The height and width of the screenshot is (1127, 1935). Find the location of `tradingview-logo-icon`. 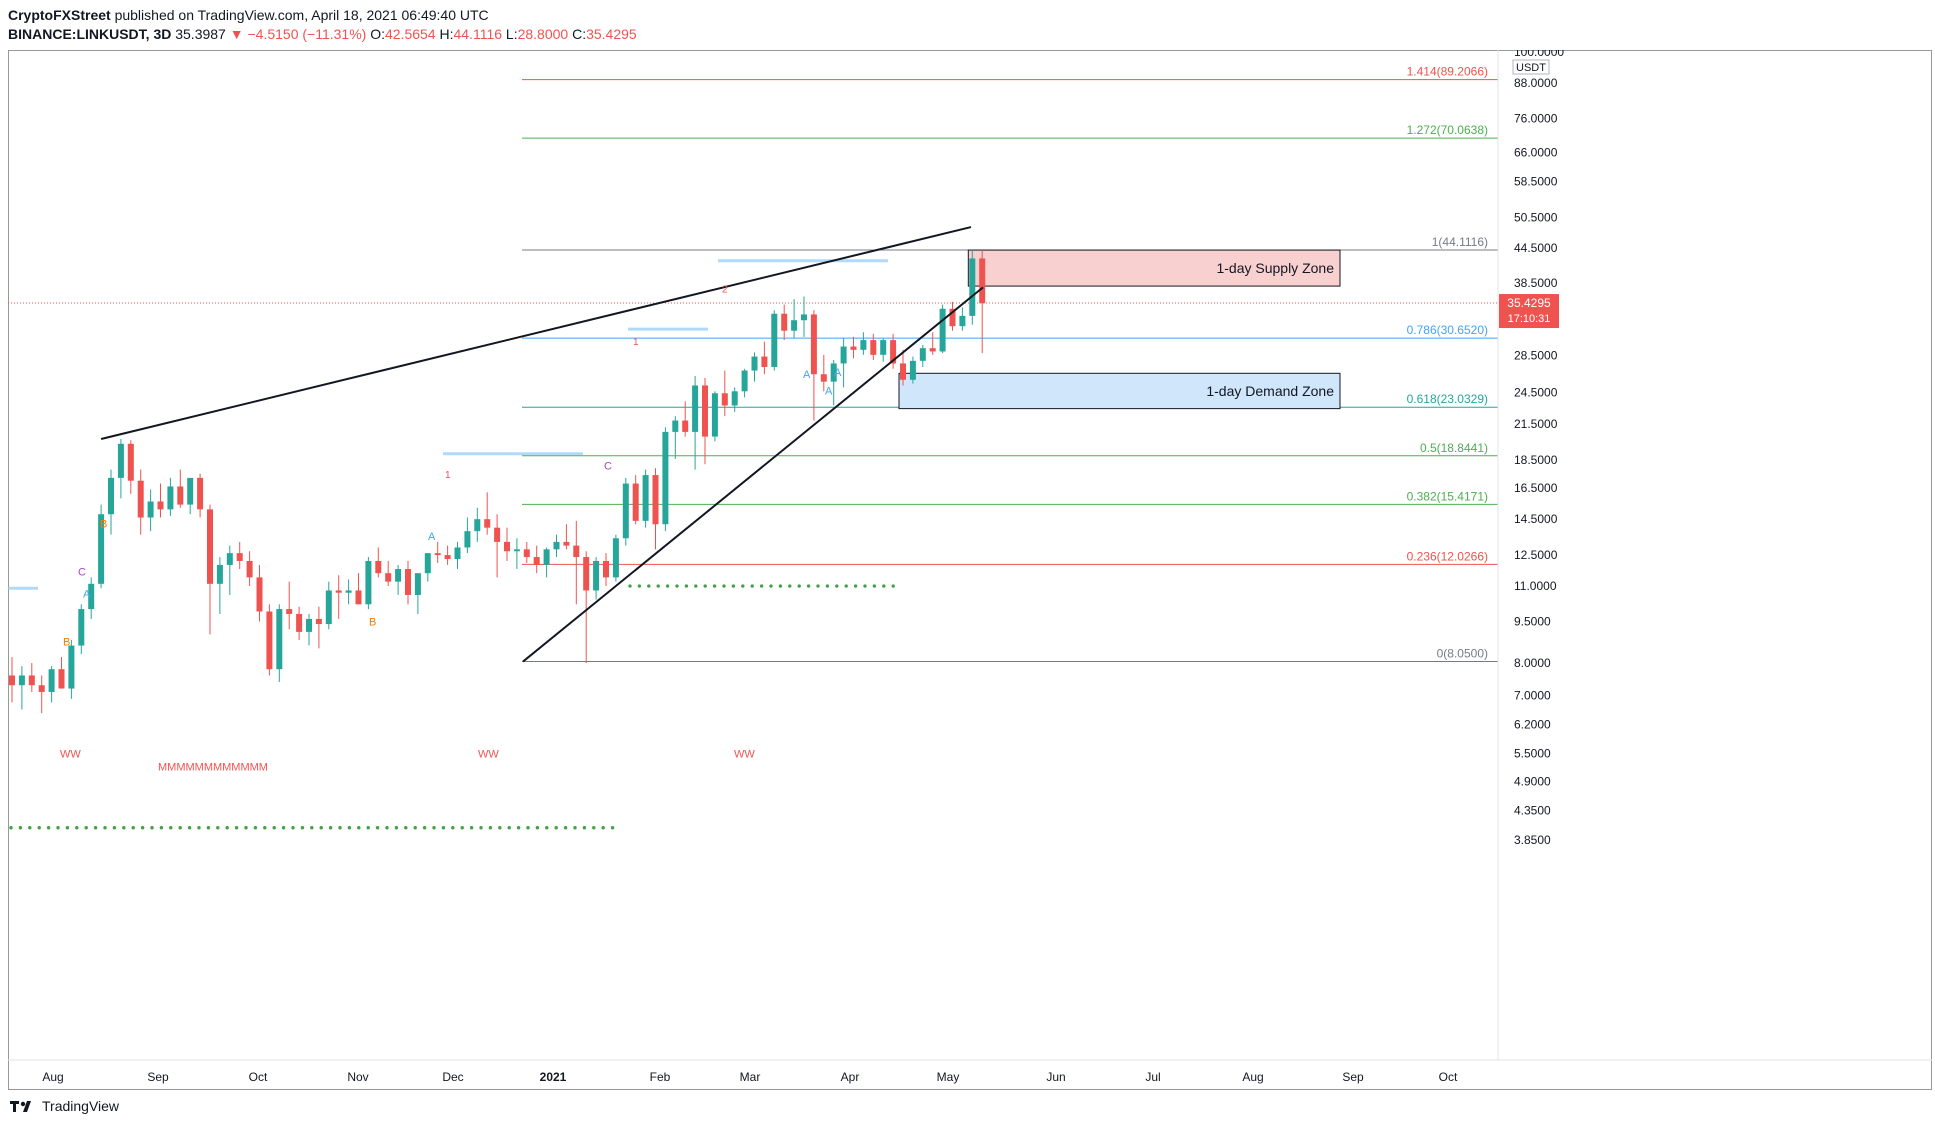

tradingview-logo-icon is located at coordinates (22, 1106).